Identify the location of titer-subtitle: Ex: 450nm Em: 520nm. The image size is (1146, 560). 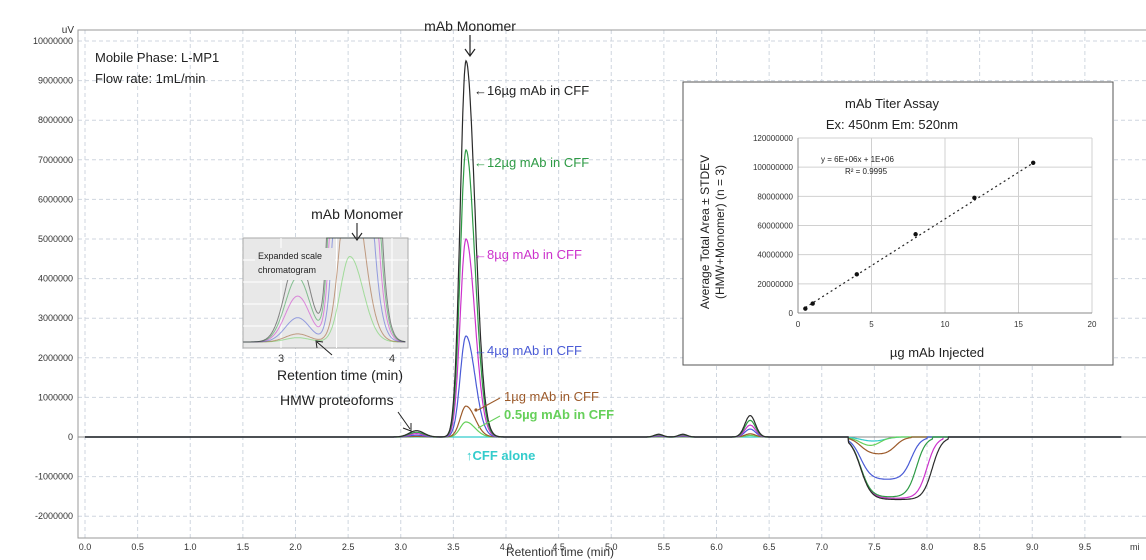
(892, 124).